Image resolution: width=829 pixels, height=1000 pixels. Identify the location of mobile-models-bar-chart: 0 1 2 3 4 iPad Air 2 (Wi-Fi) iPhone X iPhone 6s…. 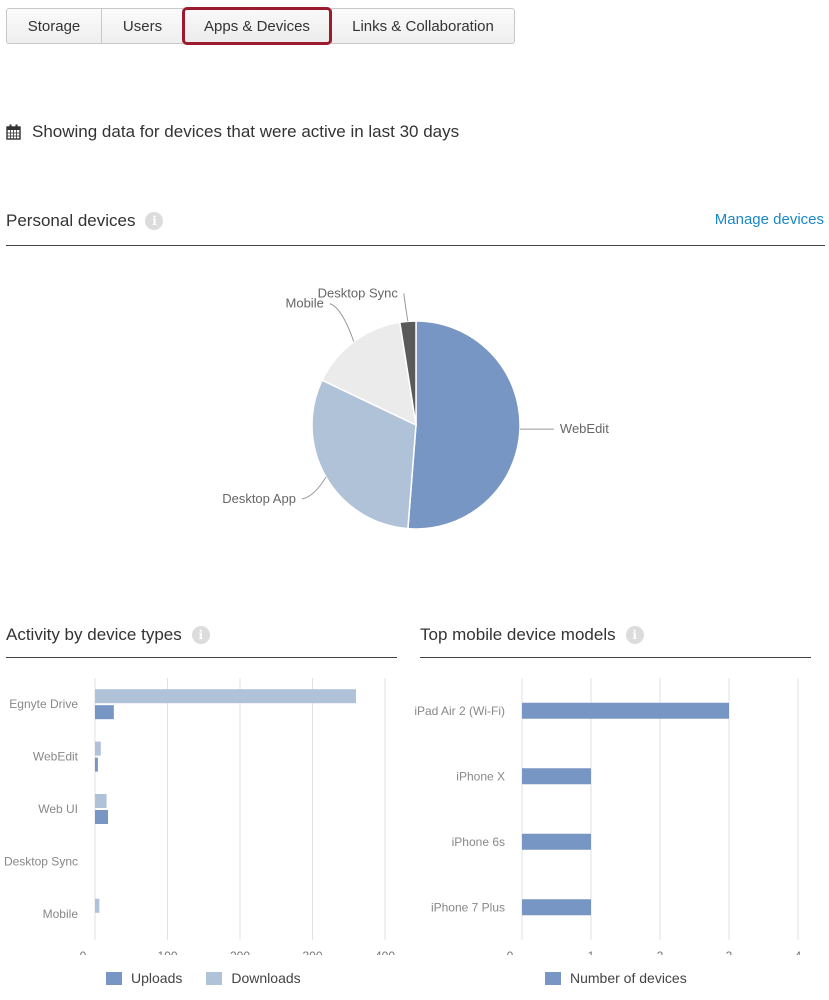
(608, 816).